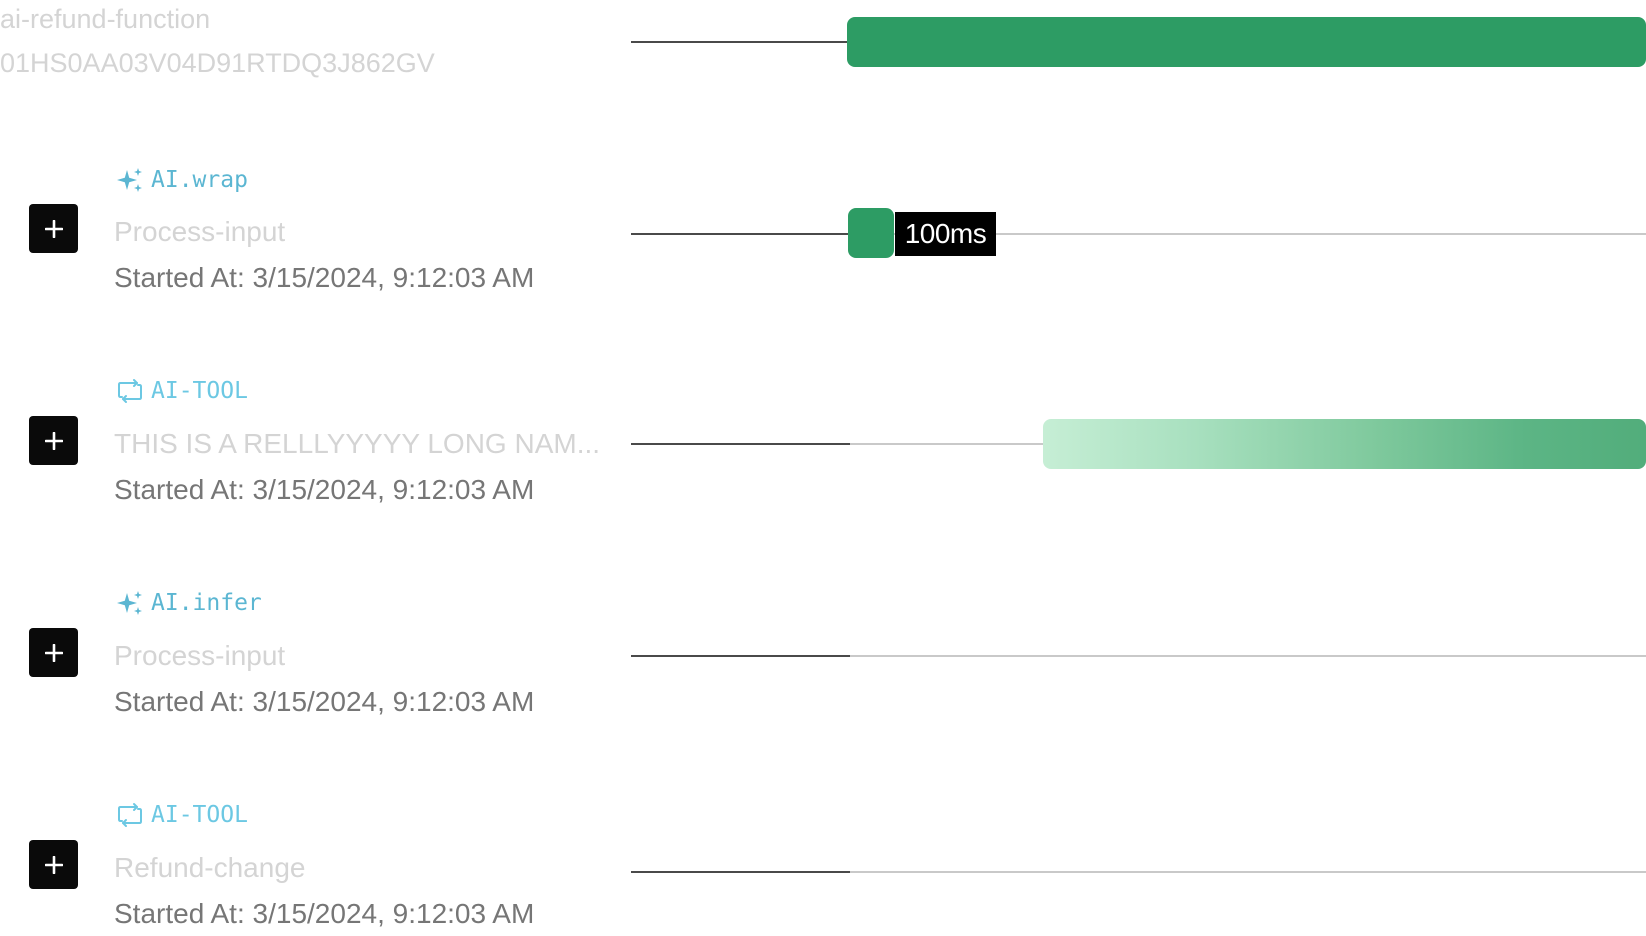 Image resolution: width=1646 pixels, height=936 pixels. What do you see at coordinates (210, 867) in the screenshot?
I see `step-name: Refund-change` at bounding box center [210, 867].